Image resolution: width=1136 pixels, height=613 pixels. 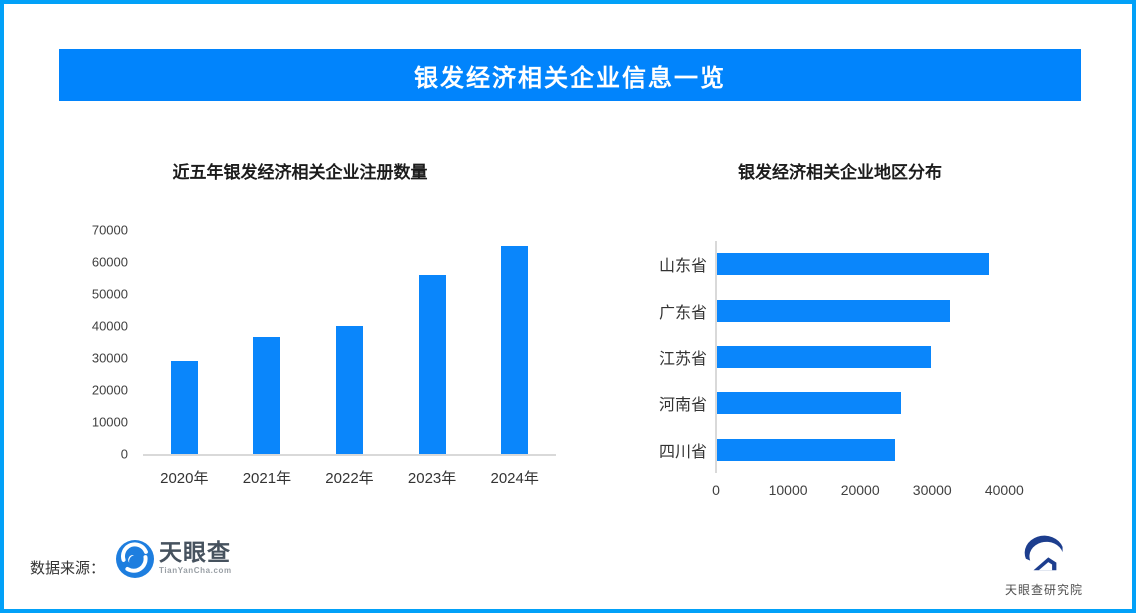 What do you see at coordinates (109, 326) in the screenshot?
I see `y-tick-label: 40000` at bounding box center [109, 326].